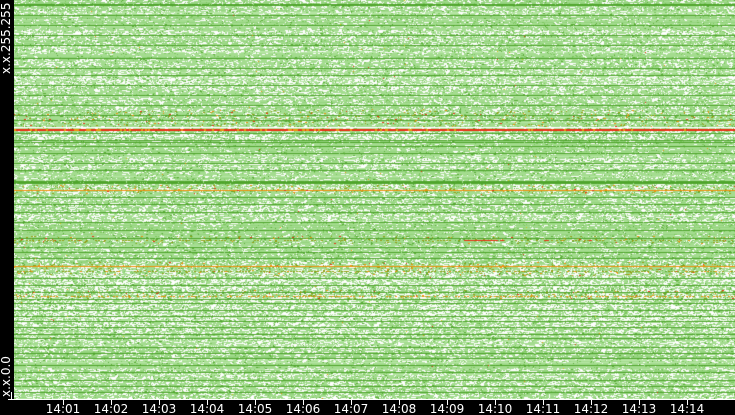 This screenshot has width=735, height=415. Describe the element at coordinates (159, 408) in the screenshot. I see `x-tick-label: 14:03` at that location.